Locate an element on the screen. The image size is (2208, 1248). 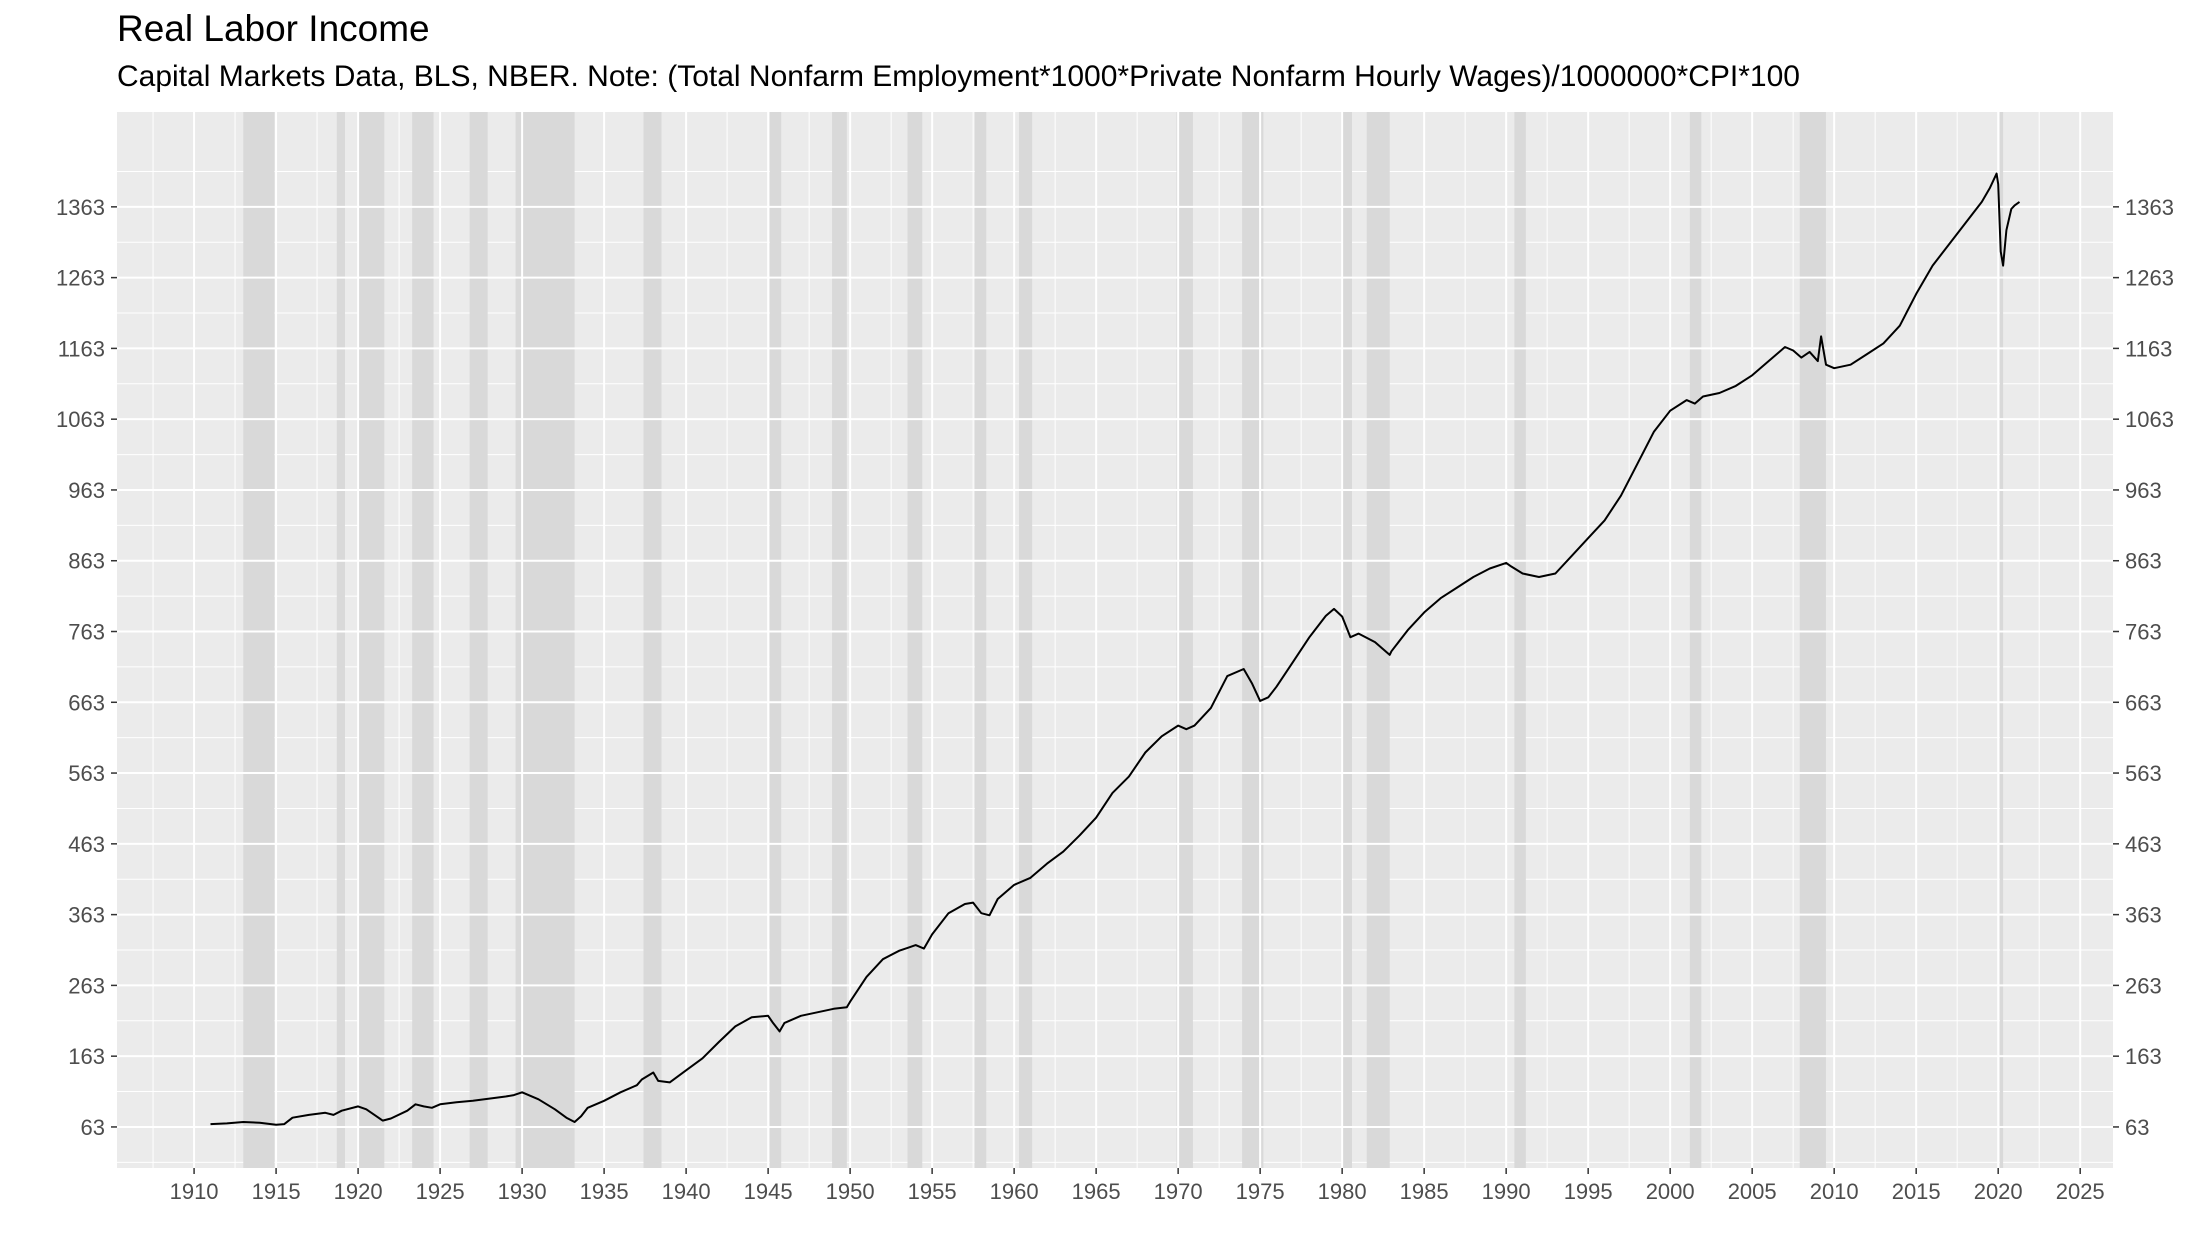
y-tick-label-right: 1263 is located at coordinates (2149, 278).